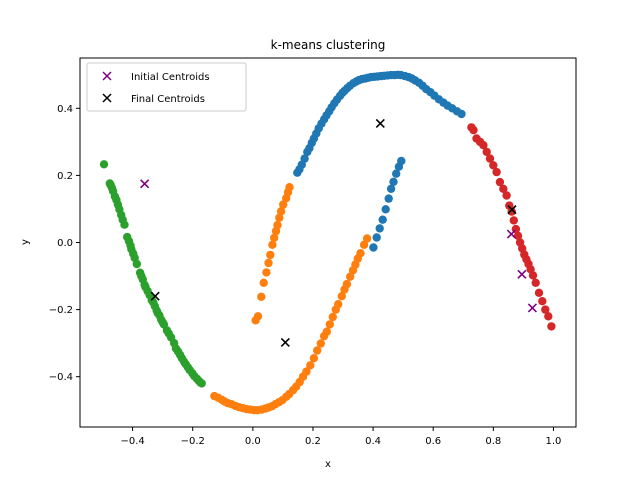 The image size is (640, 480). I want to click on legend-marker-final, so click(107, 98).